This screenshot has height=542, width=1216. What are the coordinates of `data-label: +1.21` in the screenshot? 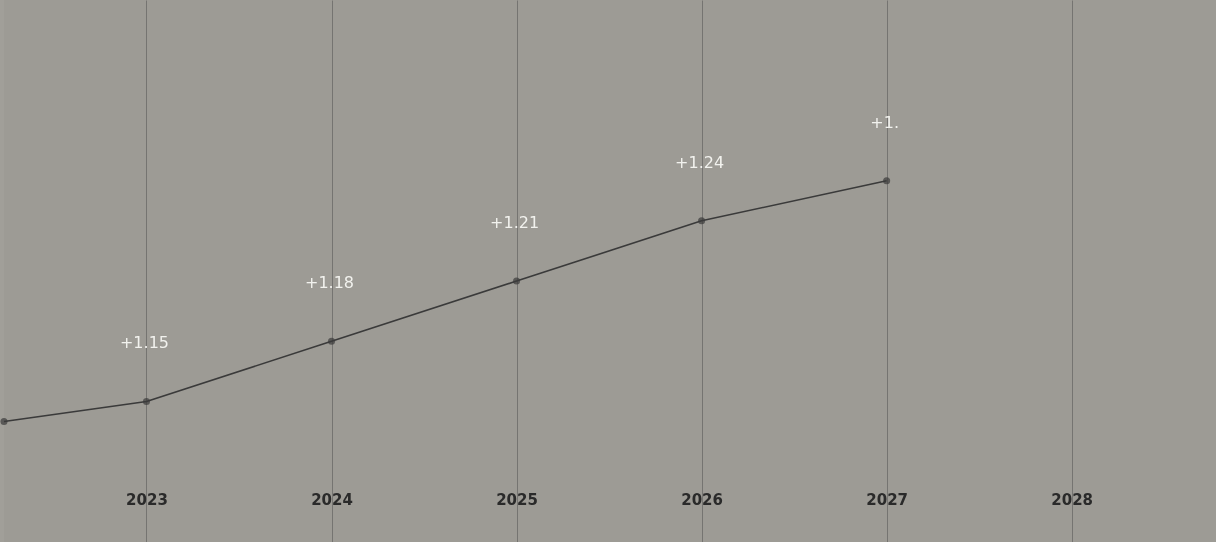 It's located at (515, 223).